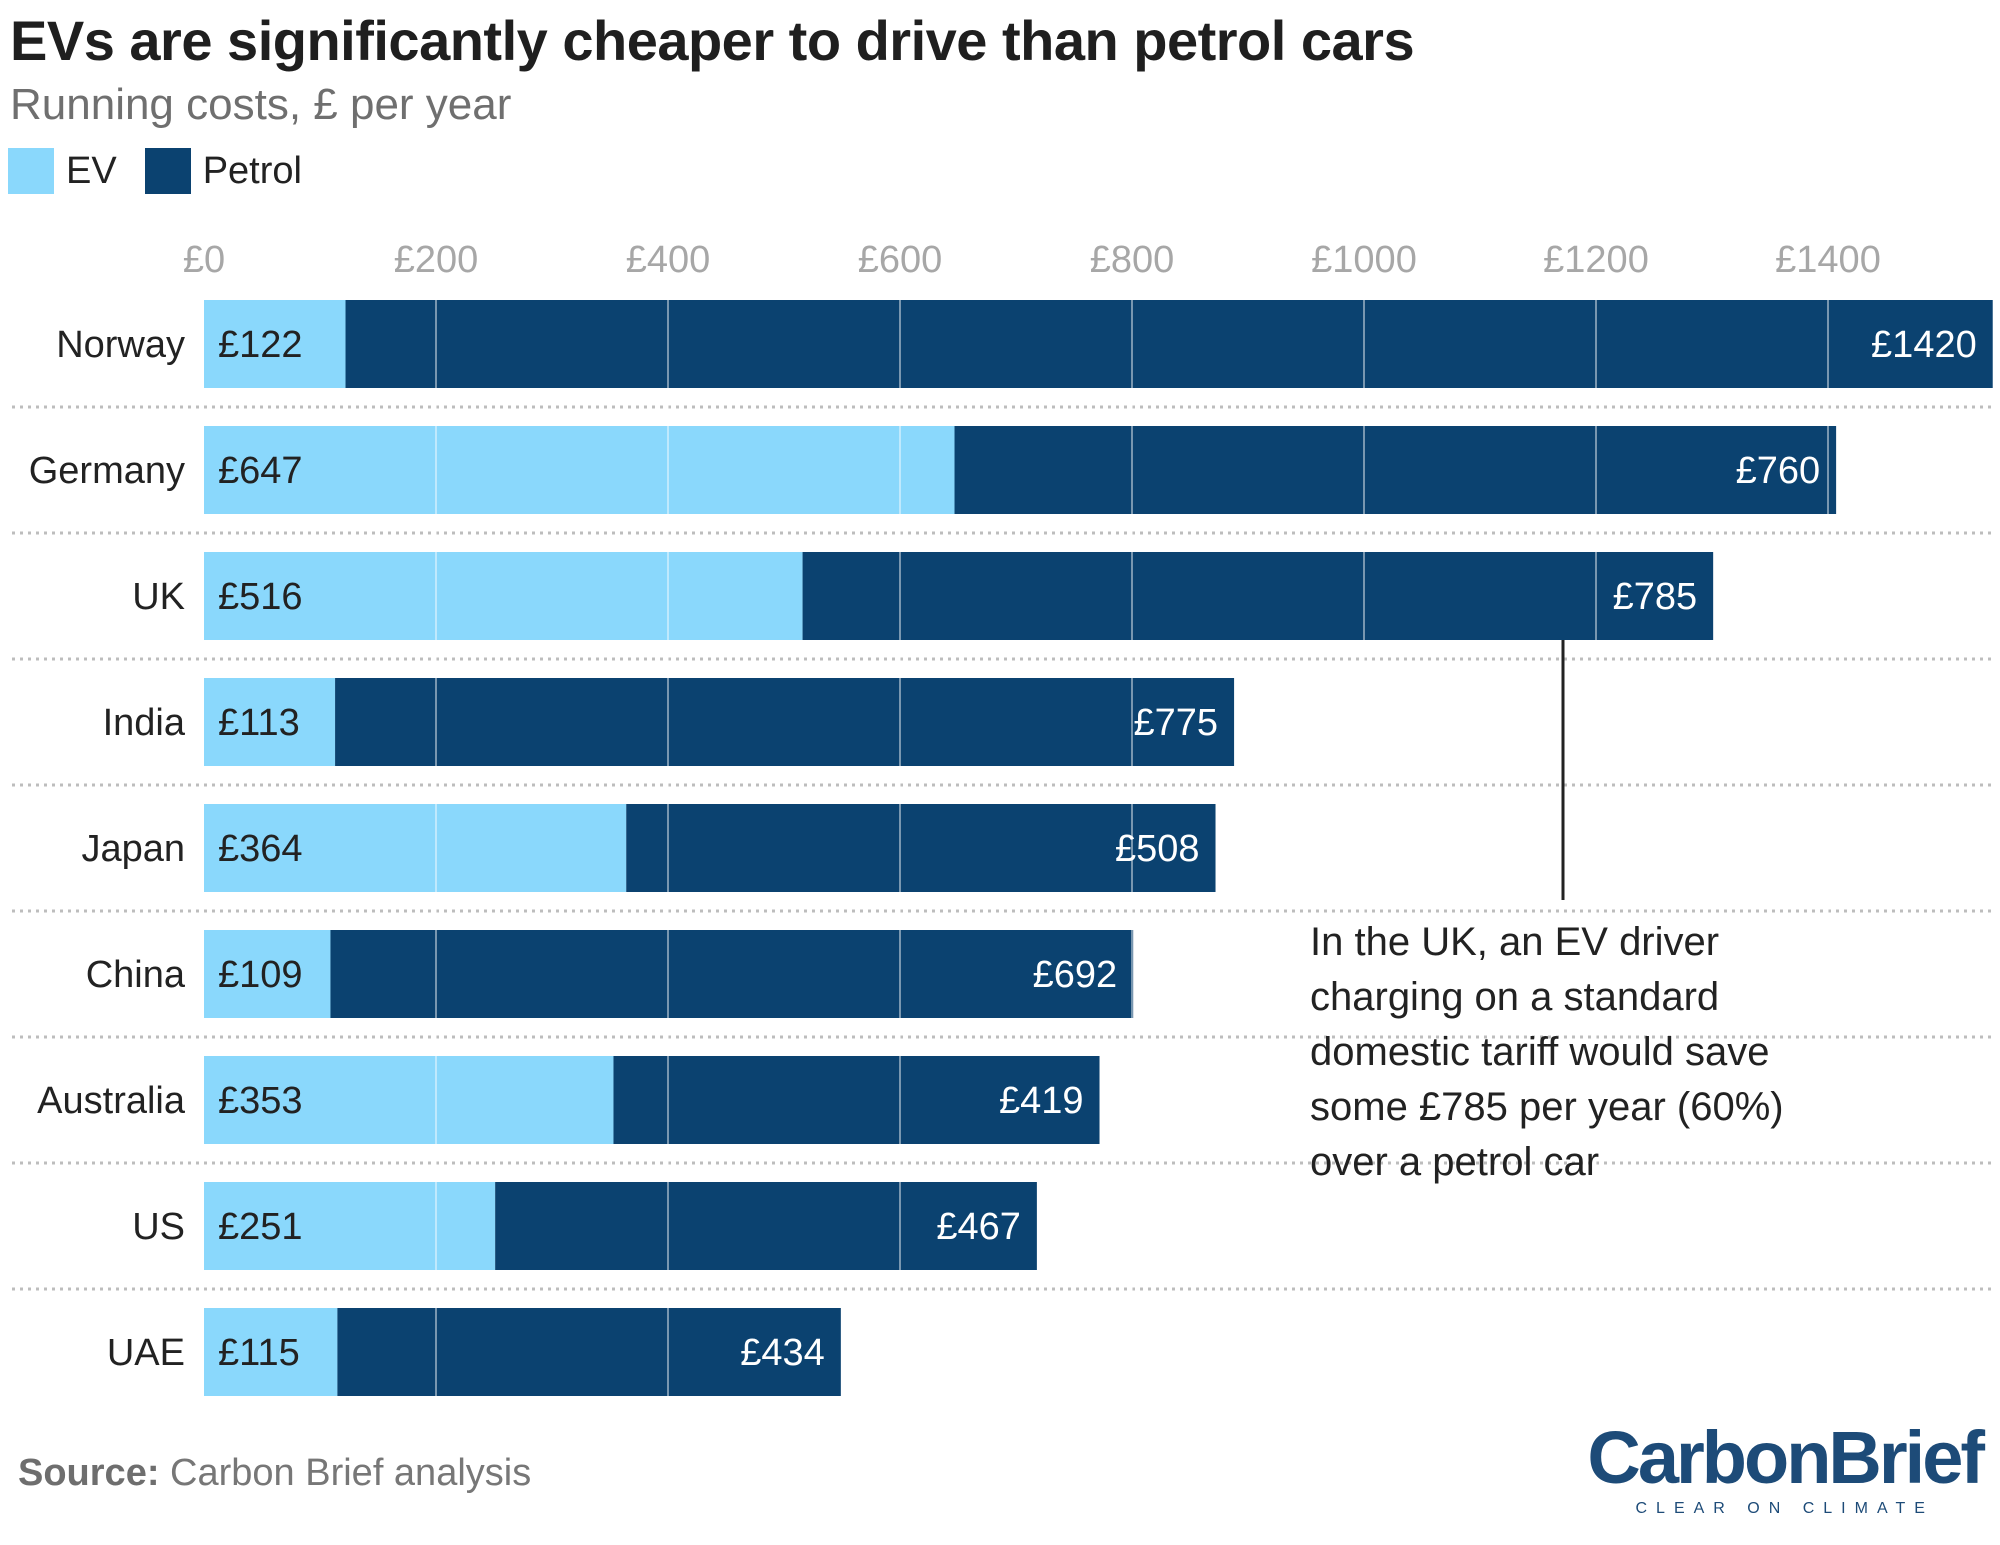 Image resolution: width=2000 pixels, height=1545 pixels. Describe the element at coordinates (436, 260) in the screenshot. I see `x-tick-label: £200` at that location.